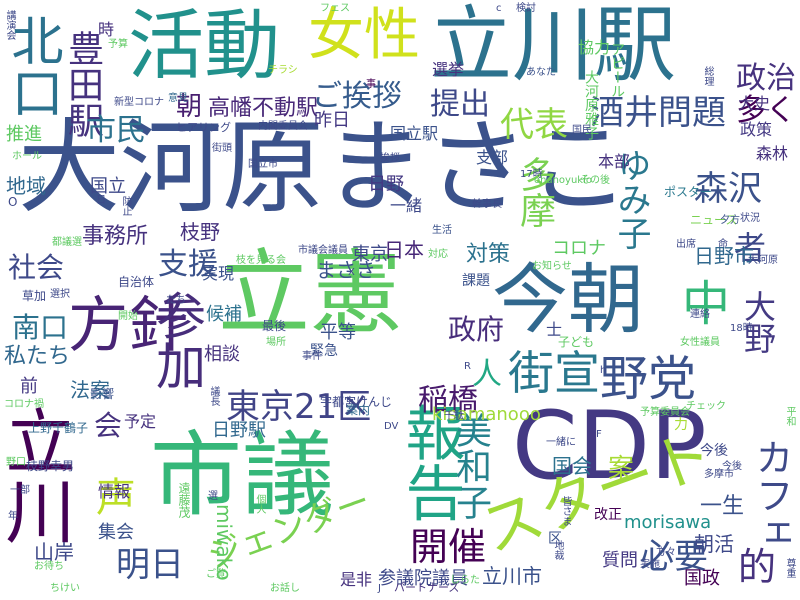 The image size is (800, 600). What do you see at coordinates (552, 266) in the screenshot?
I see `word: お知らせ` at bounding box center [552, 266].